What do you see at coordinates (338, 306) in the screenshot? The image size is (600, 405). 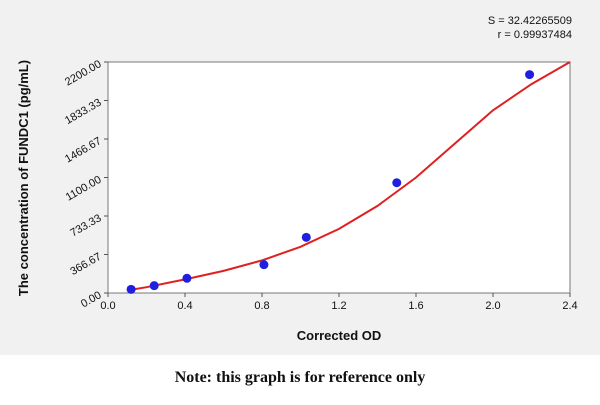 I see `x-tick-label: 1.2` at bounding box center [338, 306].